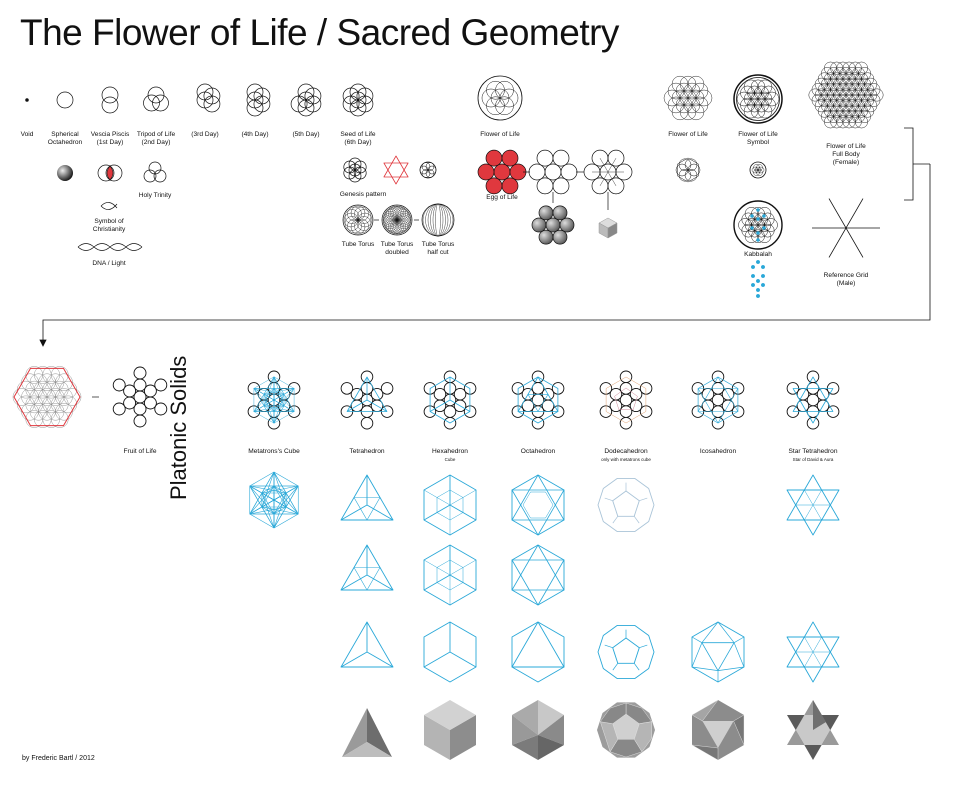 The width and height of the screenshot is (960, 803). I want to click on seed-of-life-symbol, so click(358, 100).